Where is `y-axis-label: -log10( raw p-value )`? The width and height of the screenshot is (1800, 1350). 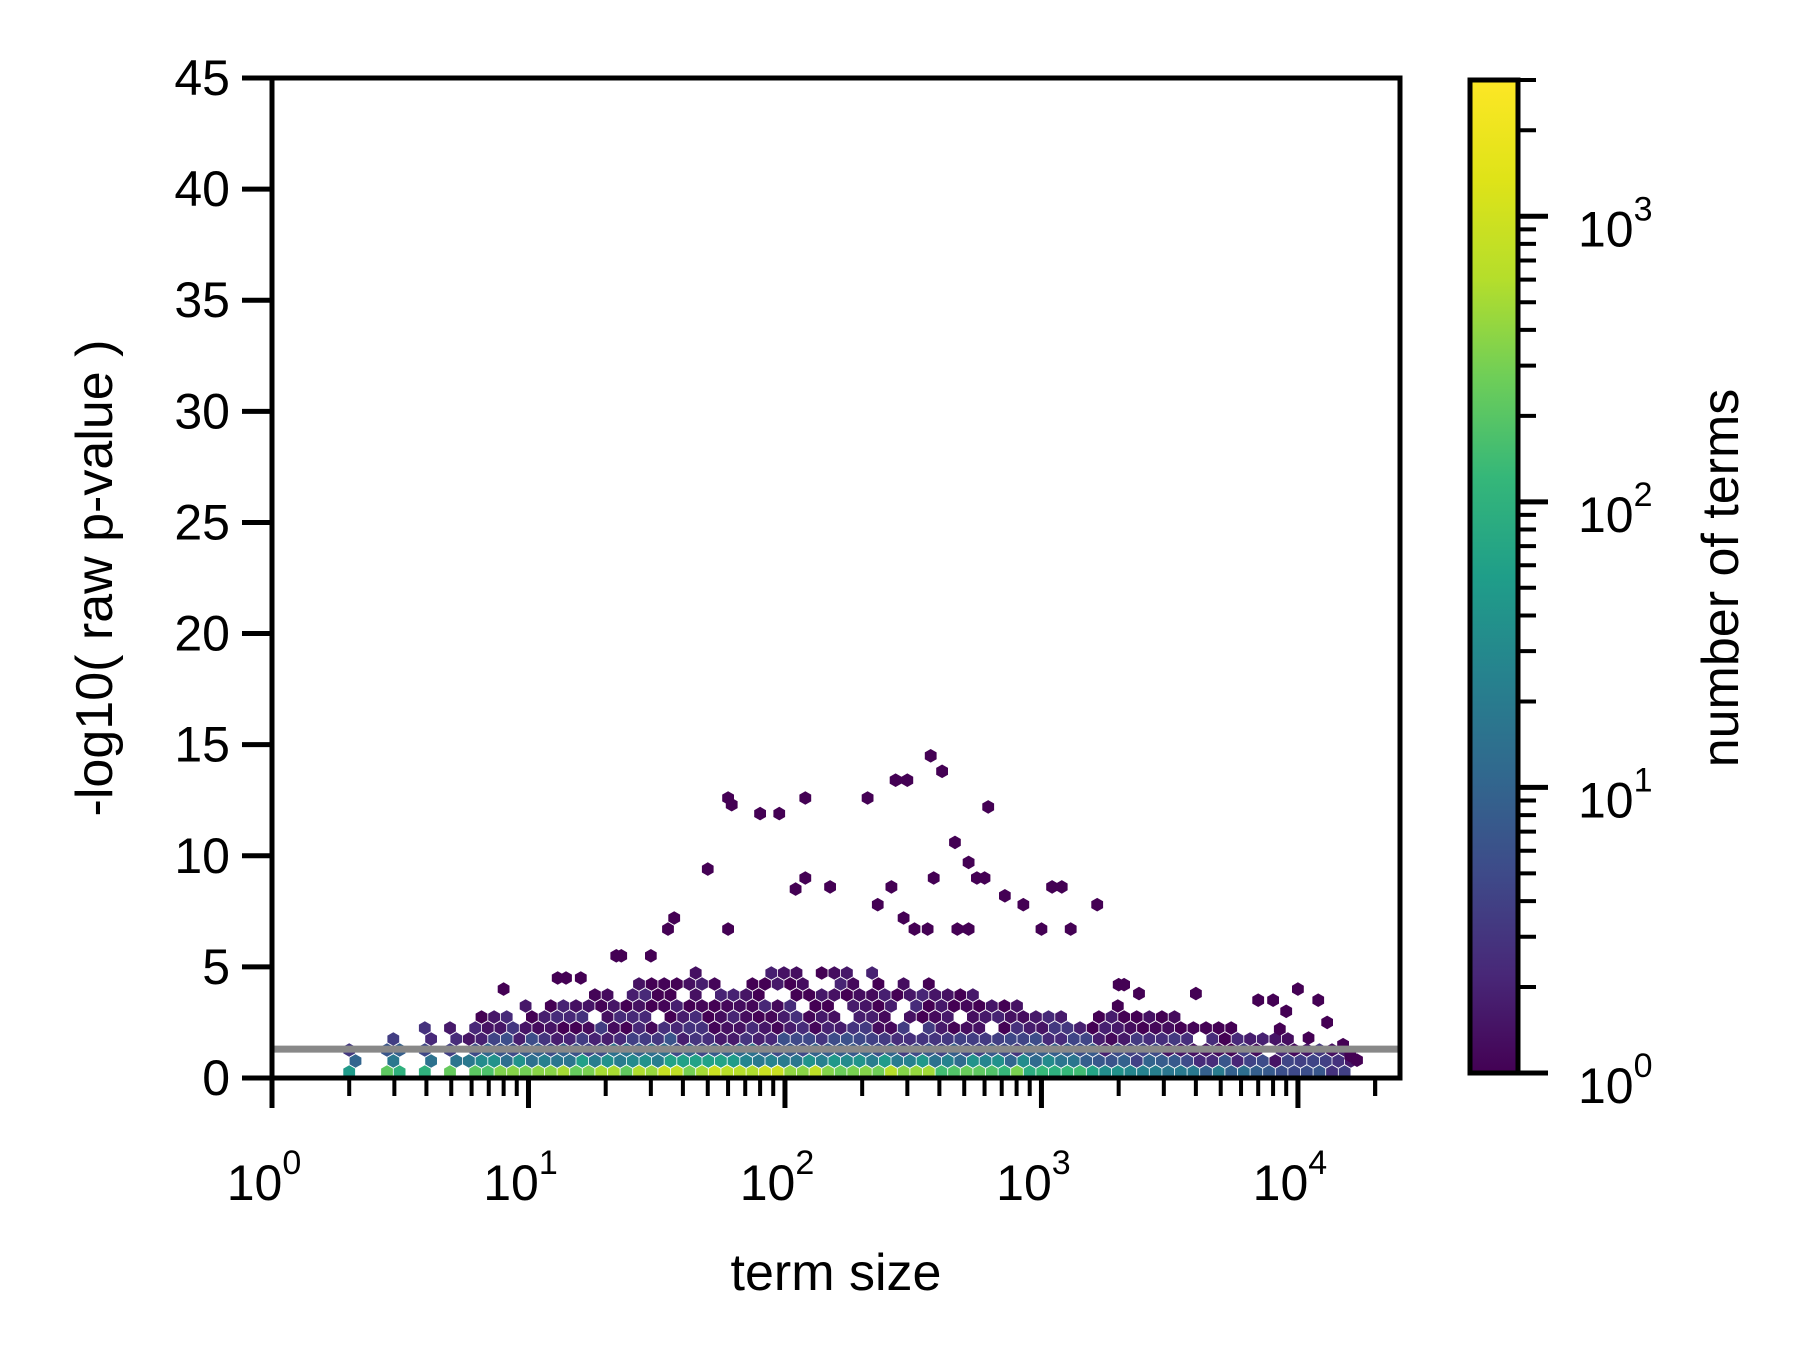 y-axis-label: -log10( raw p-value ) is located at coordinates (95, 578).